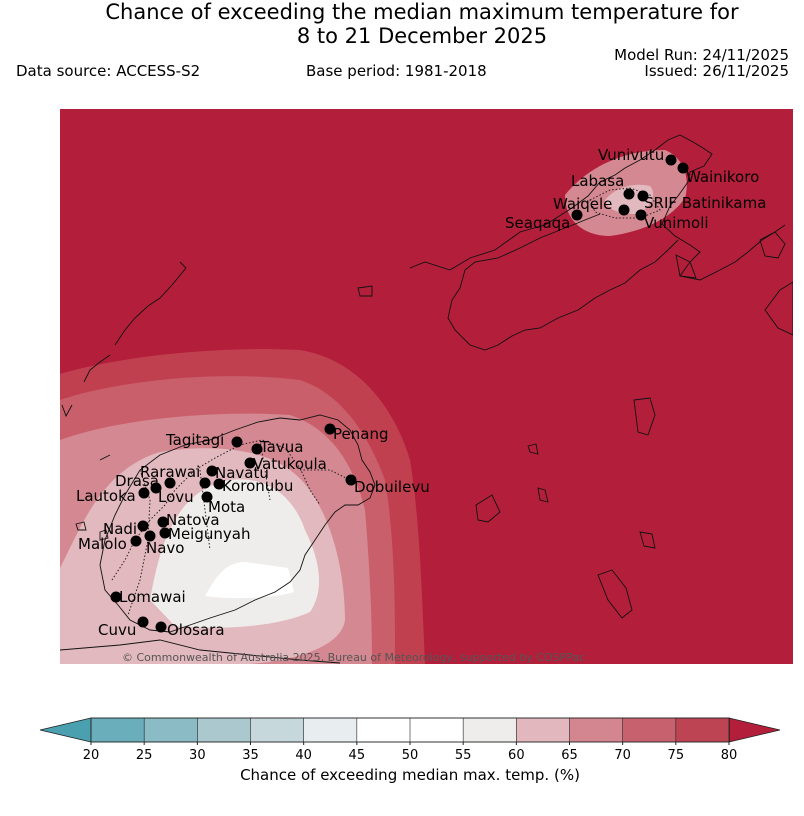 Image resolution: width=804 pixels, height=816 pixels. What do you see at coordinates (537, 223) in the screenshot?
I see `location-label: Seaqaqa` at bounding box center [537, 223].